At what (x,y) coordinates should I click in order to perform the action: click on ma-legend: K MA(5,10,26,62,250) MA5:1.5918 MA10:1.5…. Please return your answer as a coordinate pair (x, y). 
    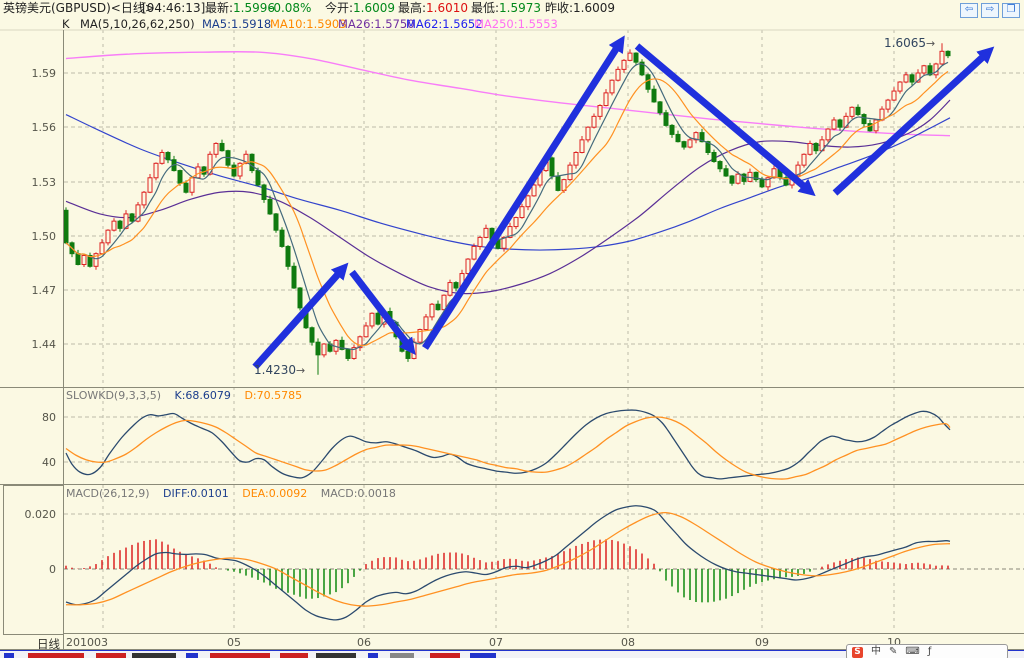
    Looking at the image, I should click on (512, 25).